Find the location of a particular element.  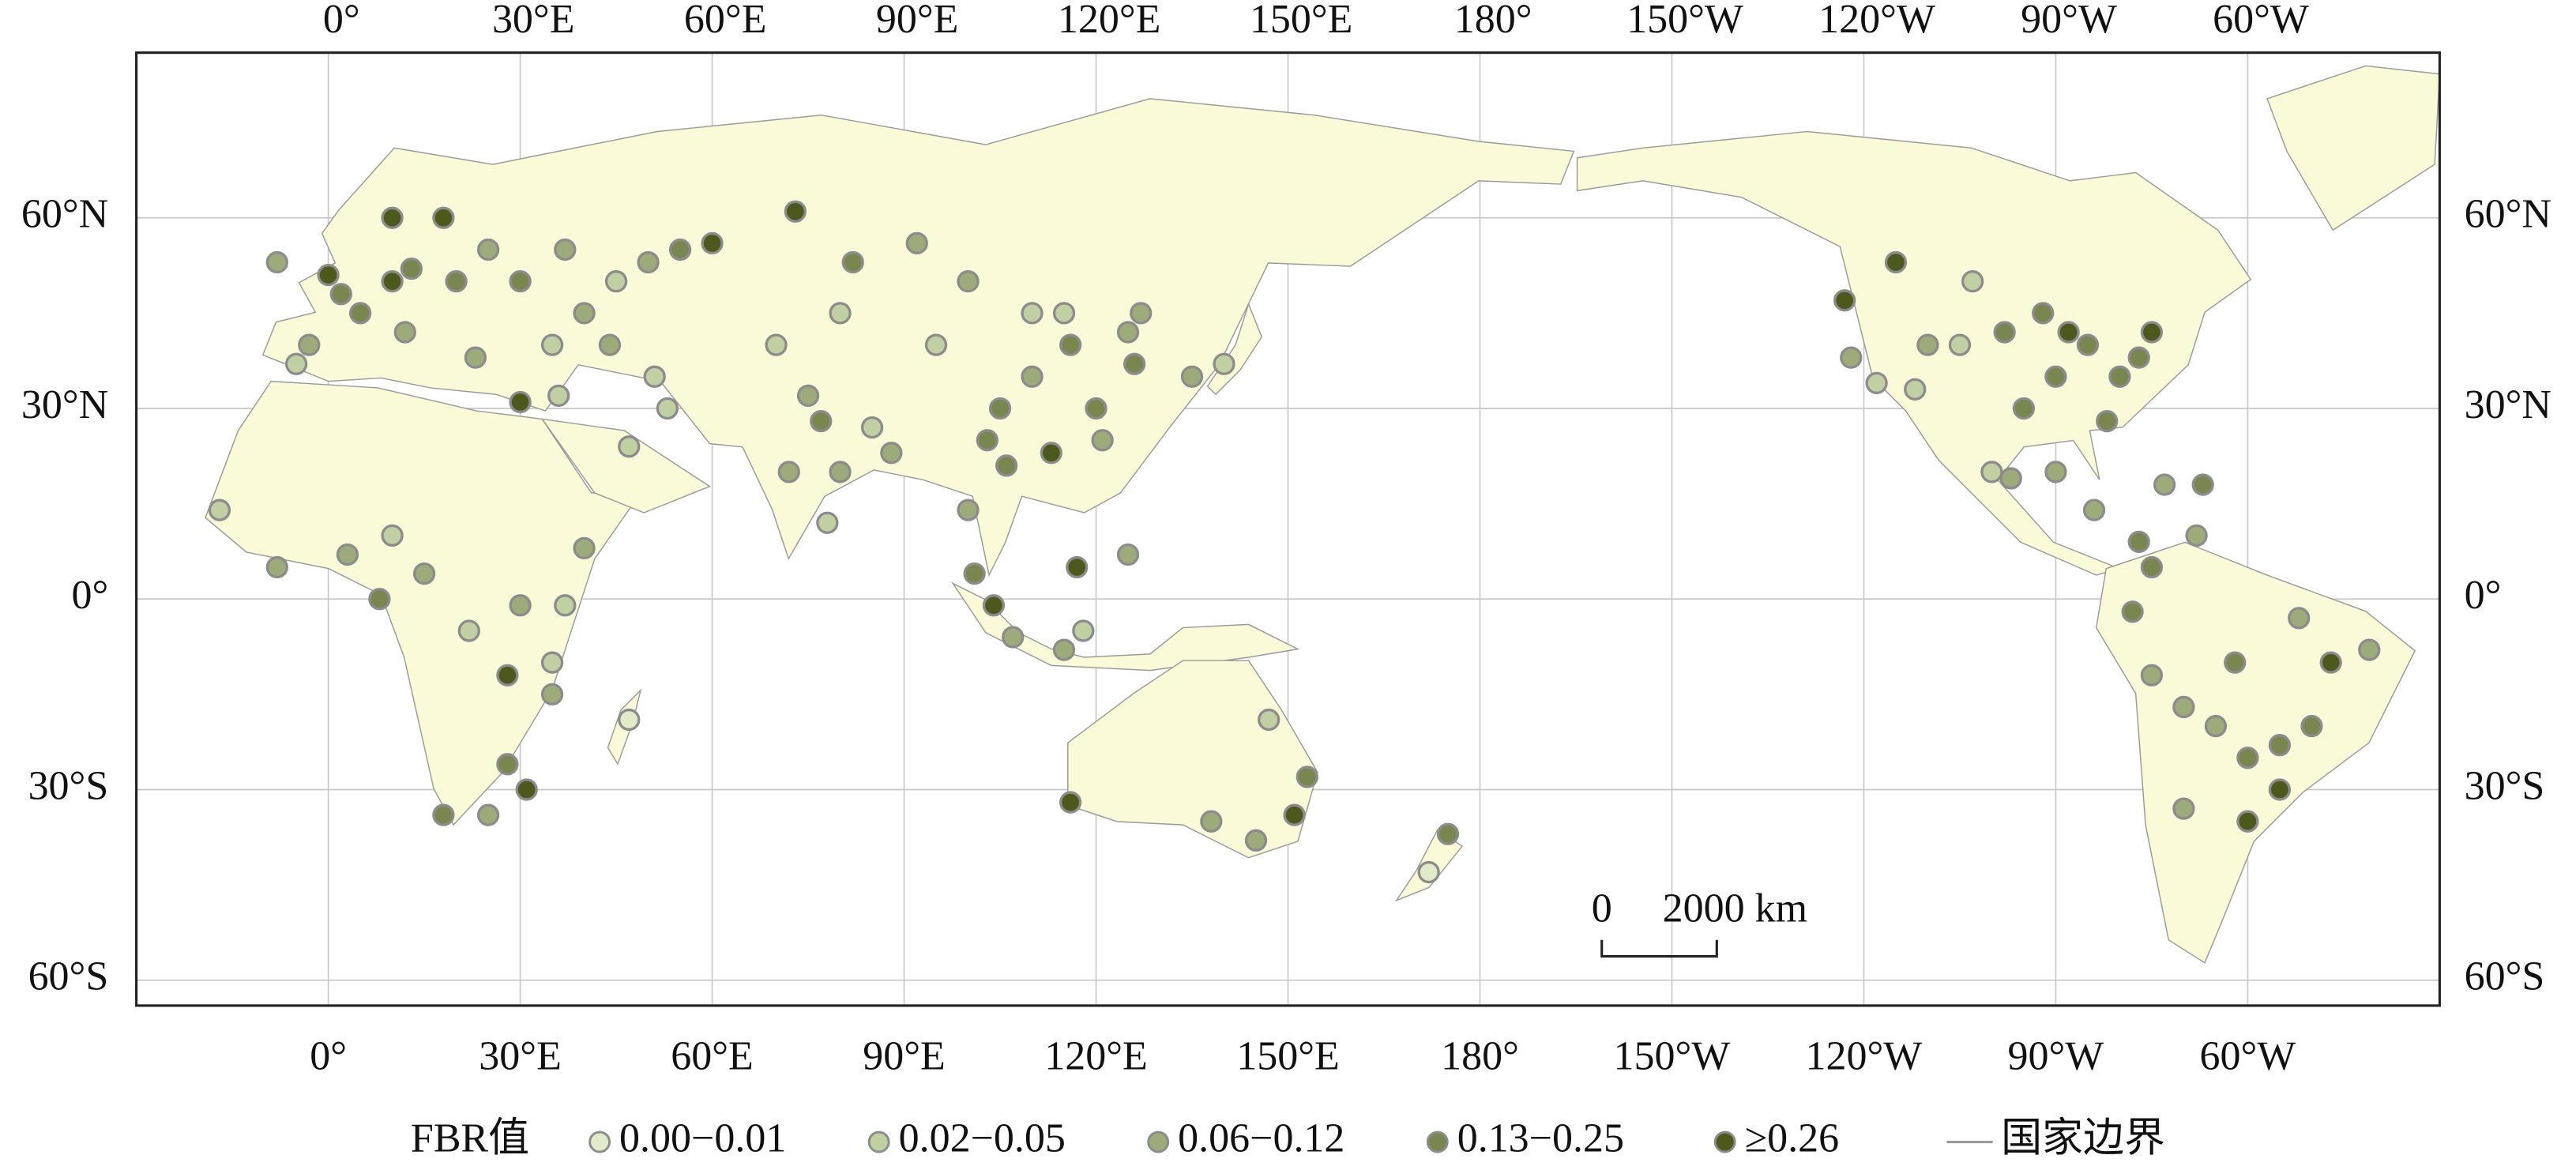

legend-label: 0.02−0.05 is located at coordinates (983, 1138).